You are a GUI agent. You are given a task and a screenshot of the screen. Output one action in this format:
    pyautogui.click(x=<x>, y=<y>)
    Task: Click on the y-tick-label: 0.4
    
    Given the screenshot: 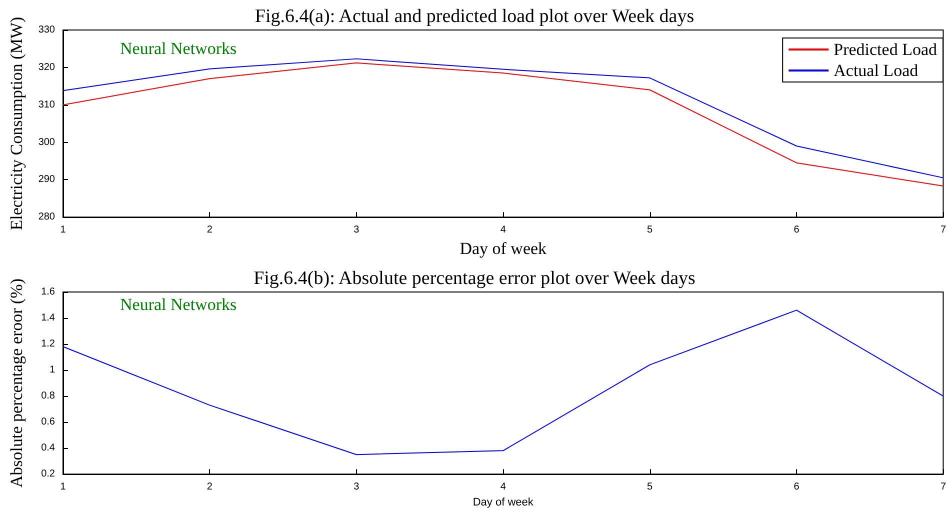 What is the action you would take?
    pyautogui.click(x=48, y=448)
    